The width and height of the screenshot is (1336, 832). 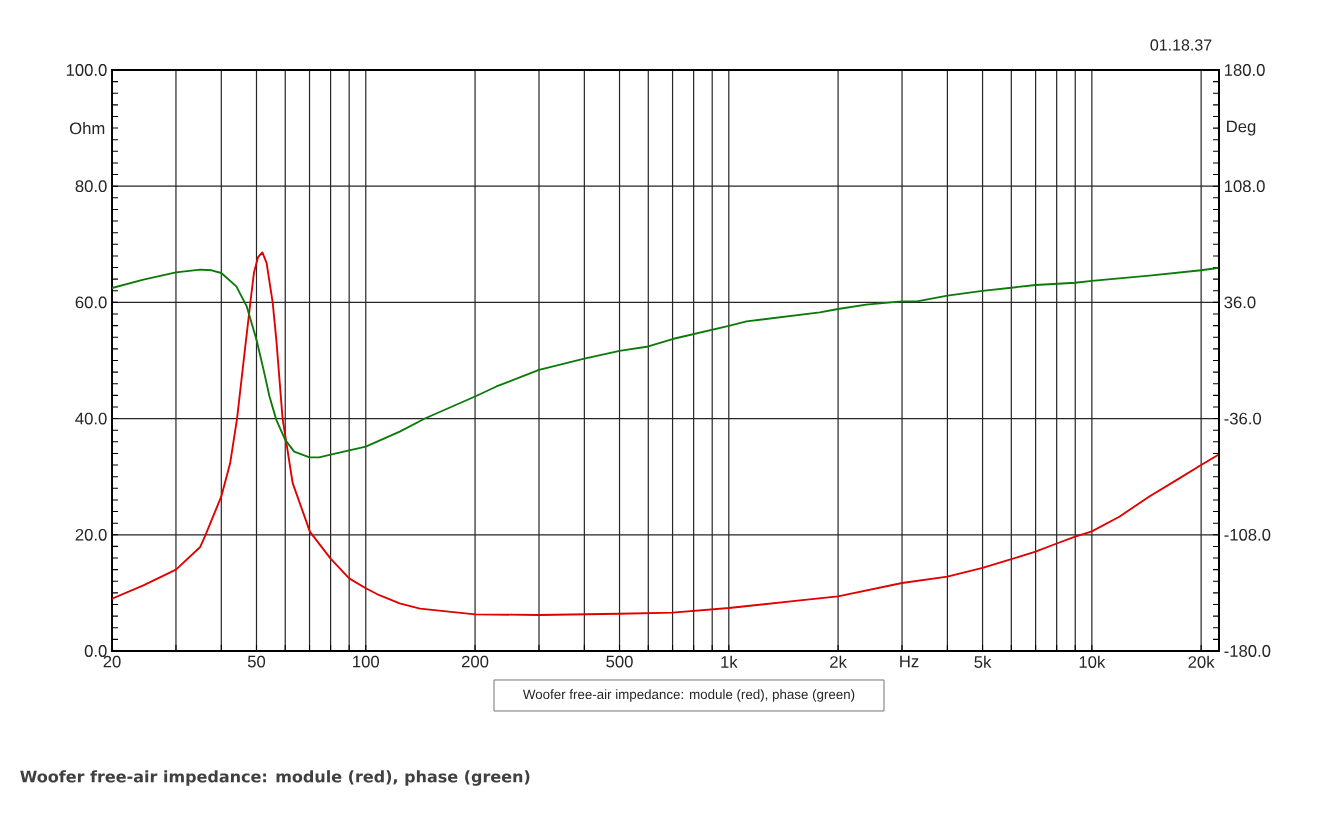 I want to click on y2-tick-label: 36.0, so click(x=1240, y=302).